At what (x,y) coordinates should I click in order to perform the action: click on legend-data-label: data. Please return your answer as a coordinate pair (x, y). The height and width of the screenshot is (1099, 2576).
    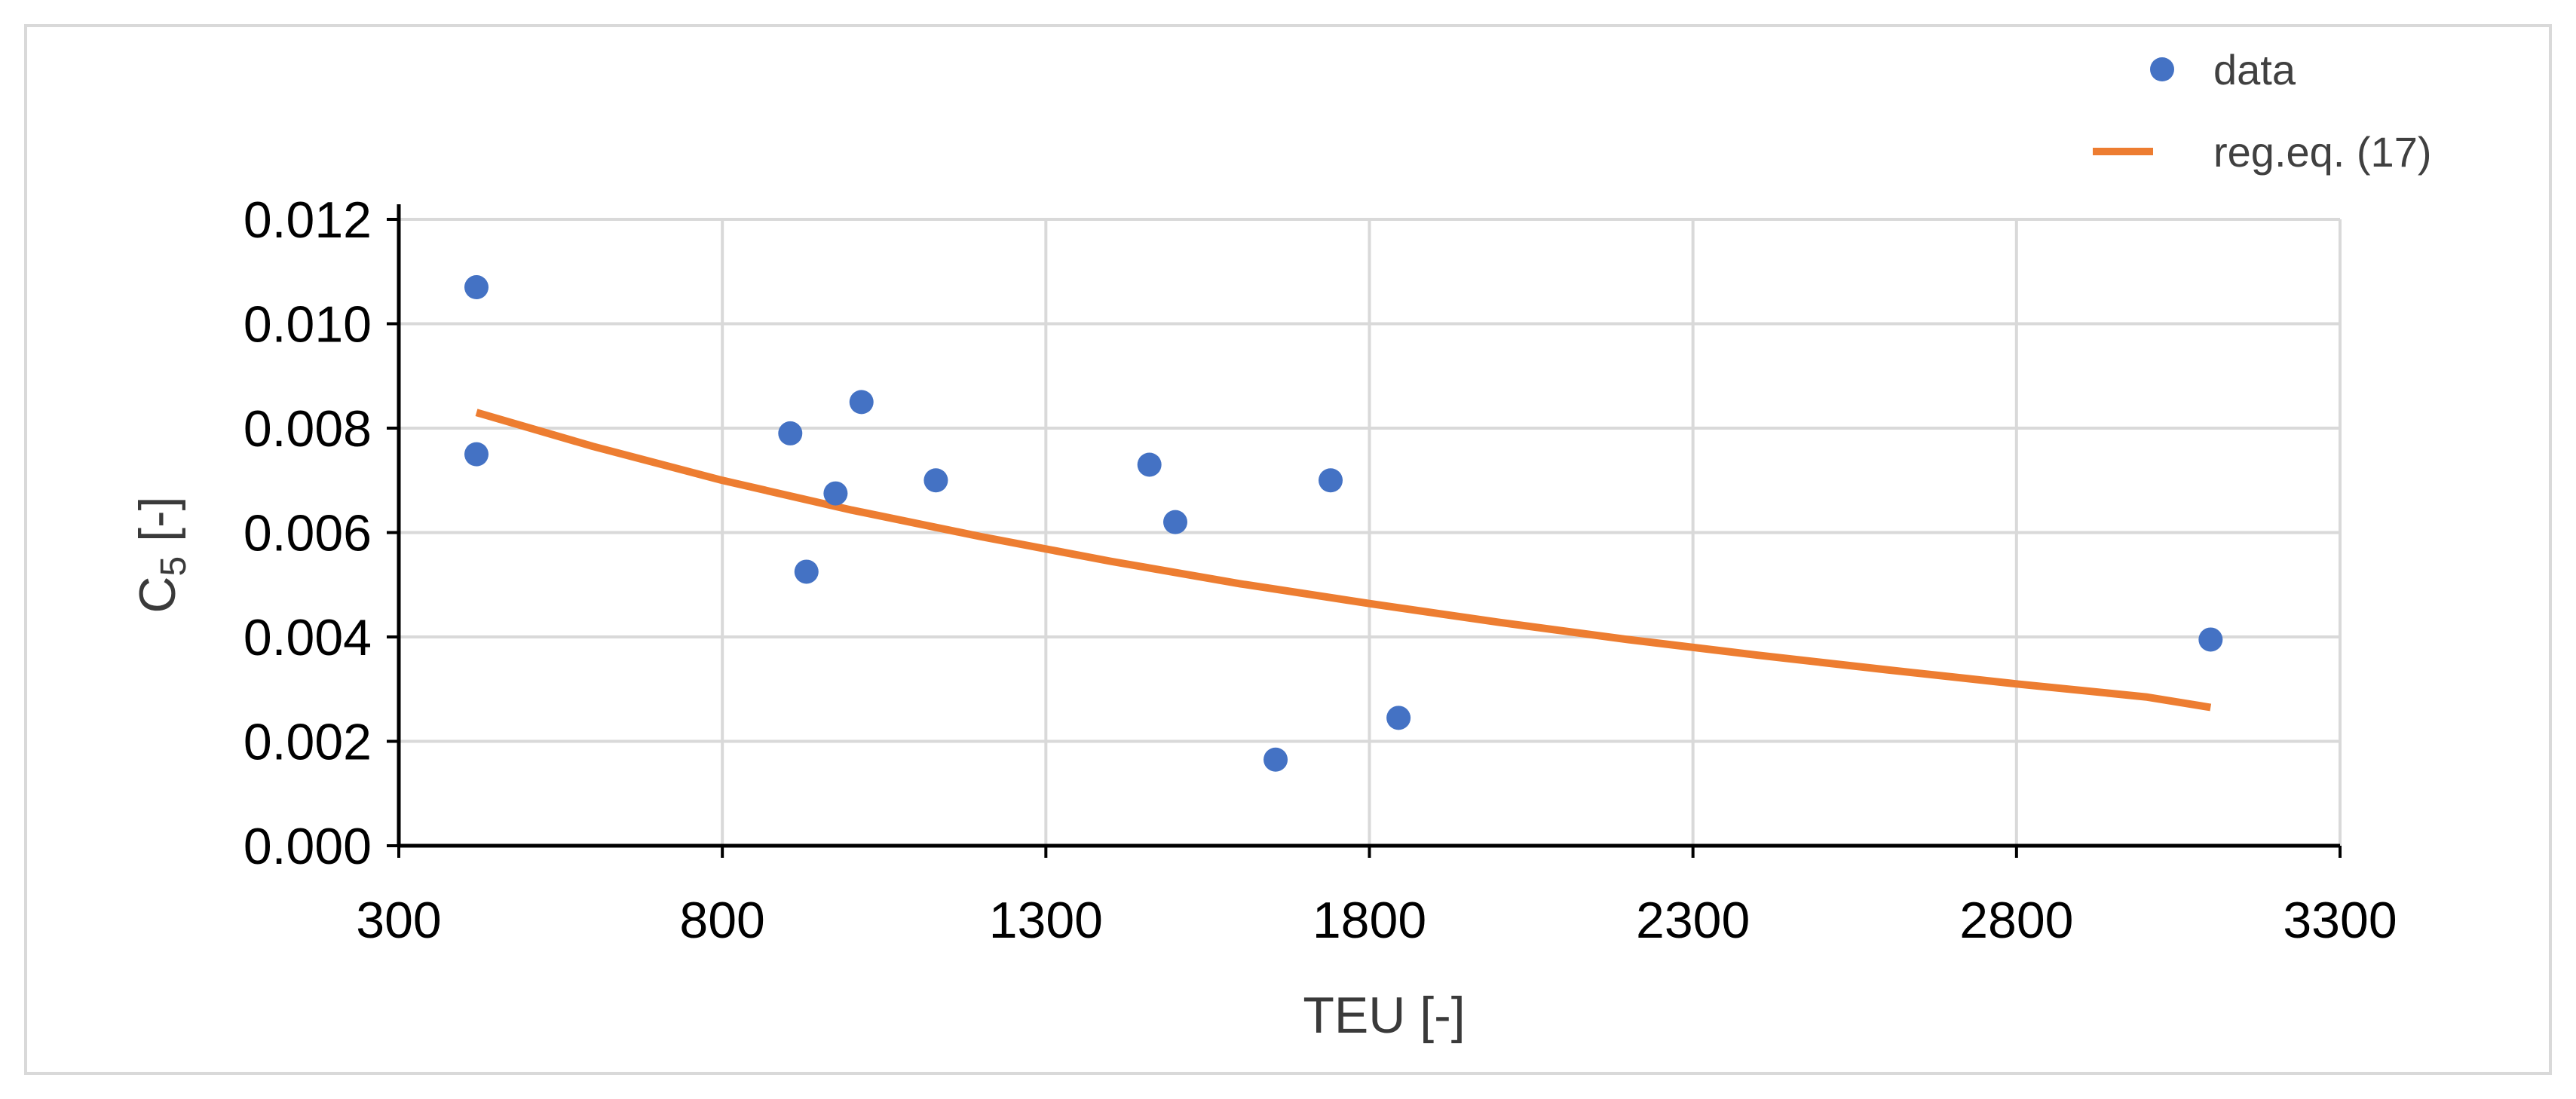
    Looking at the image, I should click on (2254, 69).